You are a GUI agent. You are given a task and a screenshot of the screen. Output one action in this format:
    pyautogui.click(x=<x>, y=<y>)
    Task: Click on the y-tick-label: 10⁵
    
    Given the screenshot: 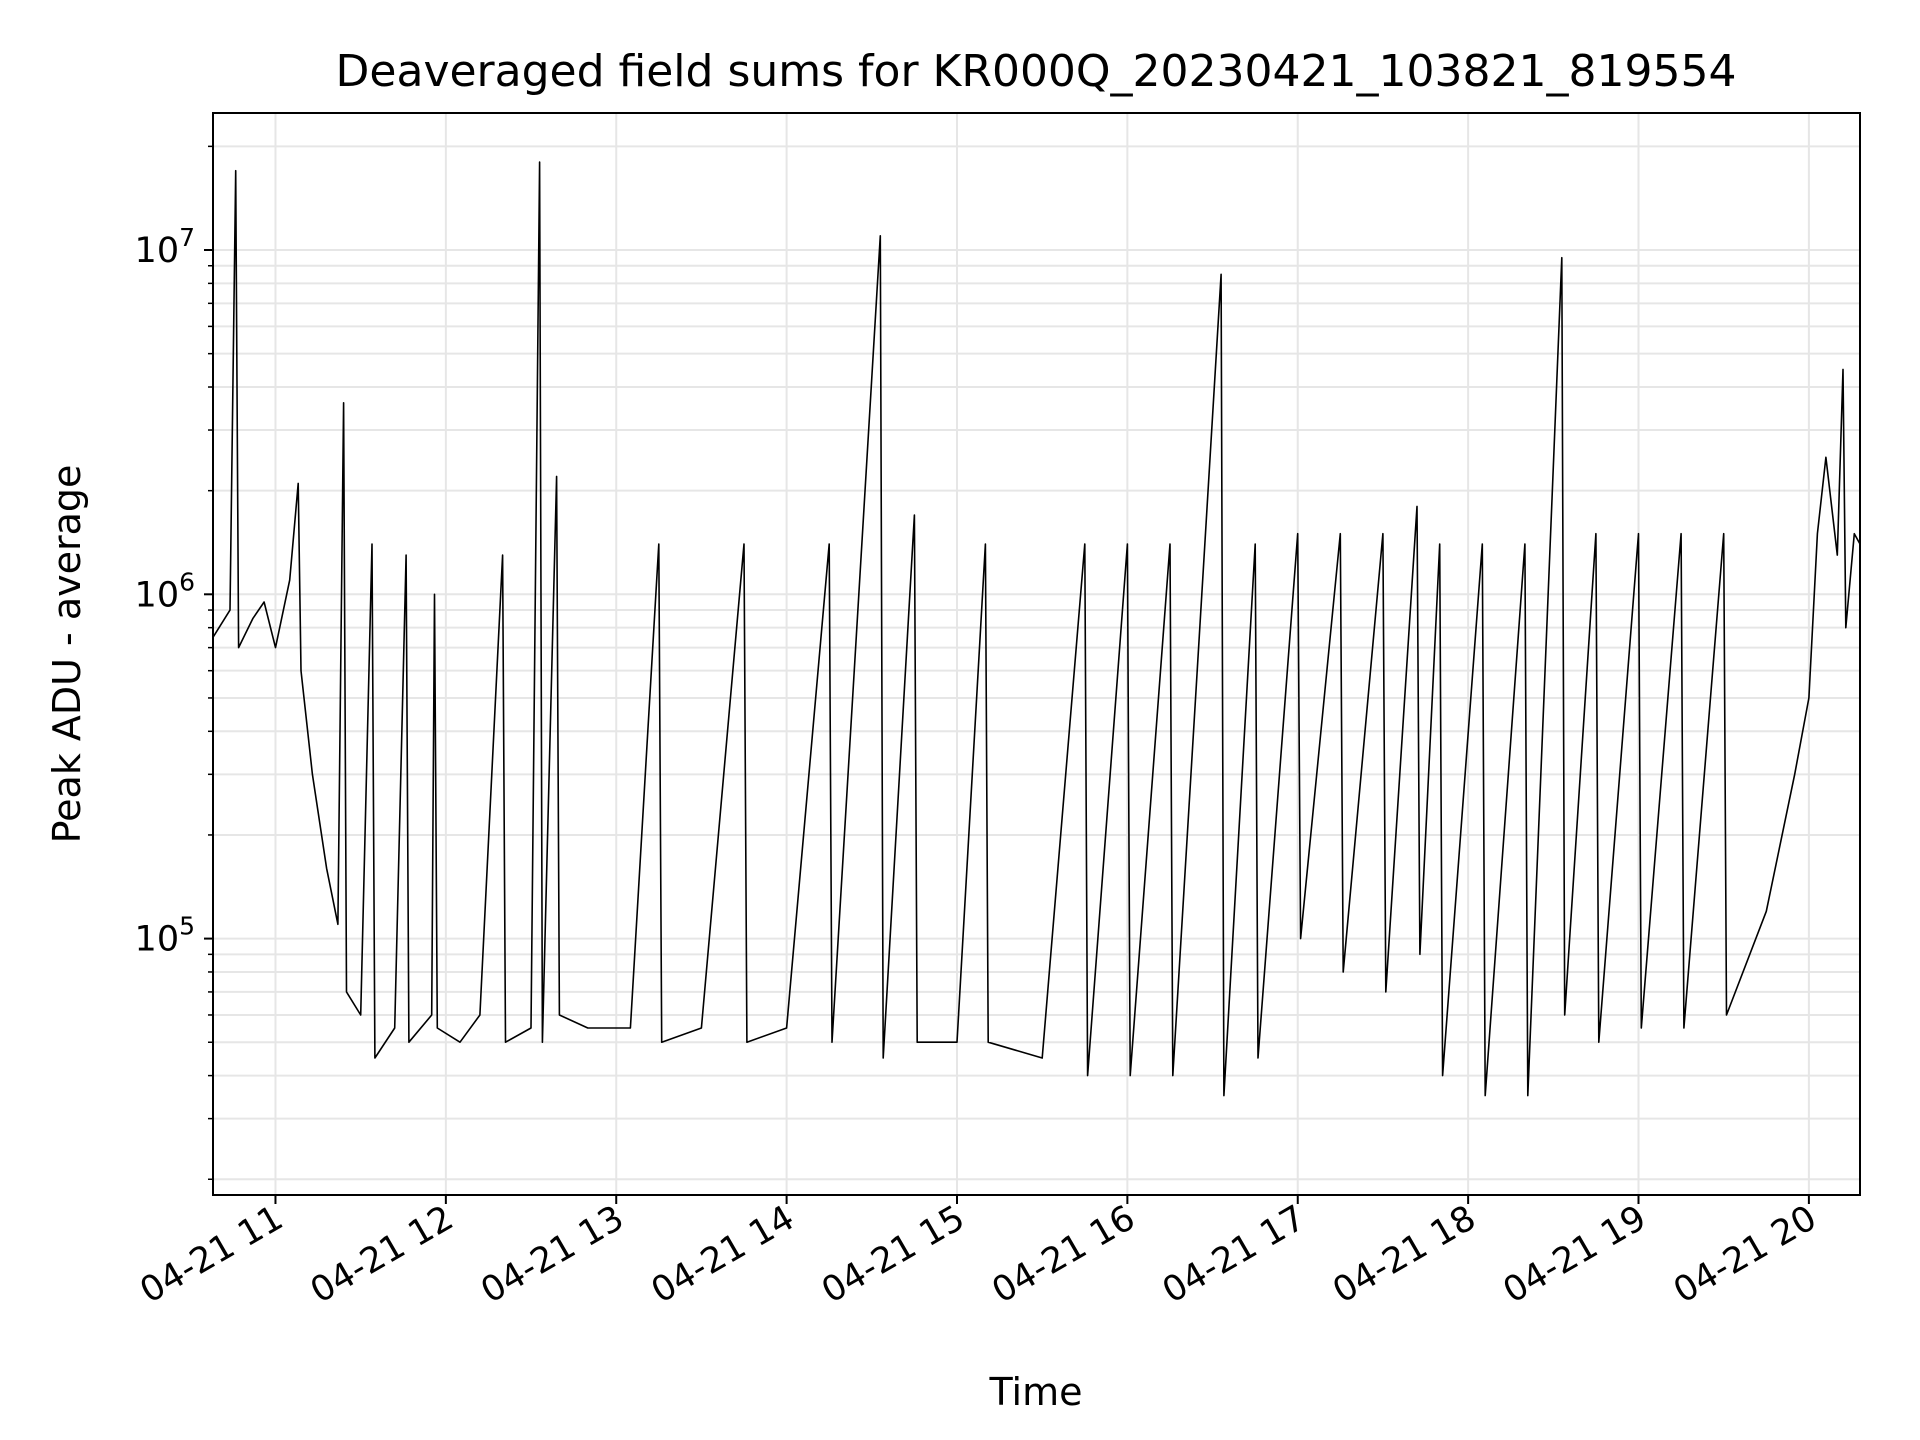 What is the action you would take?
    pyautogui.click(x=165, y=936)
    